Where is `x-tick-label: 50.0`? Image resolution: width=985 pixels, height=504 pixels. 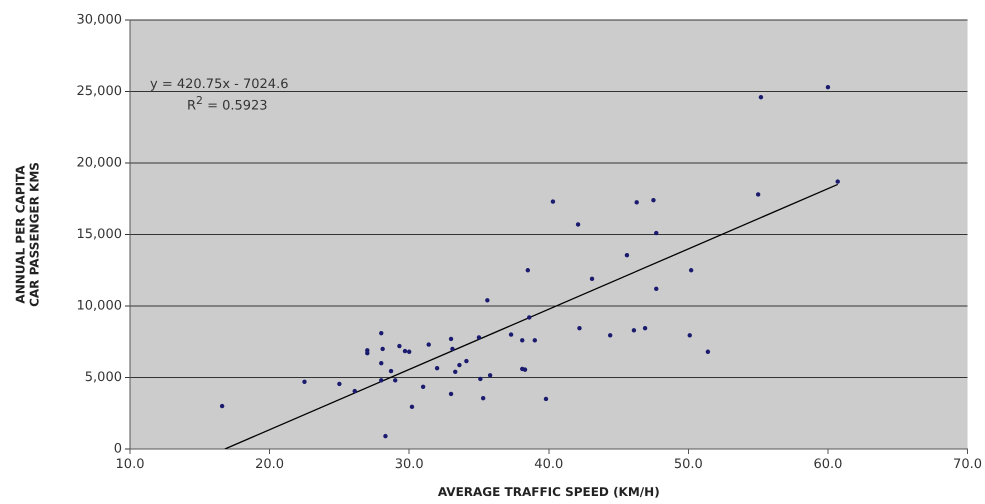 x-tick-label: 50.0 is located at coordinates (688, 464).